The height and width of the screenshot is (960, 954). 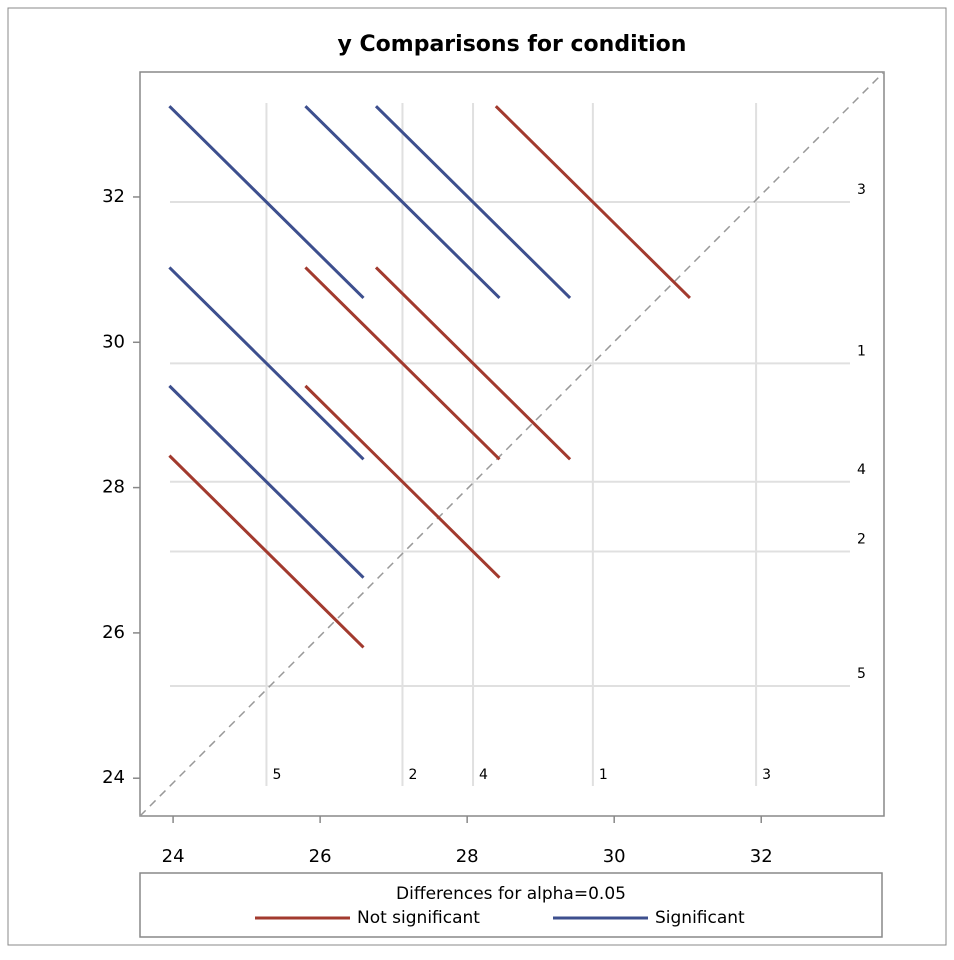 What do you see at coordinates (511, 905) in the screenshot?
I see `legend-box` at bounding box center [511, 905].